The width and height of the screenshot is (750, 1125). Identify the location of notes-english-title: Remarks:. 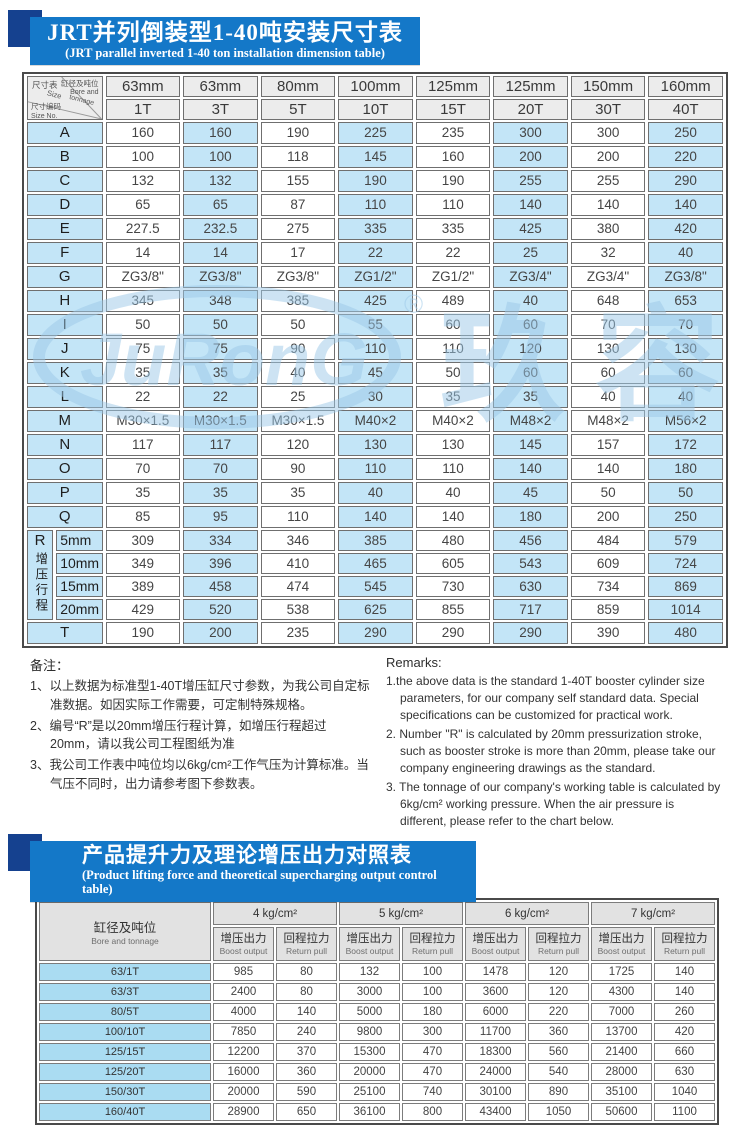
(414, 662).